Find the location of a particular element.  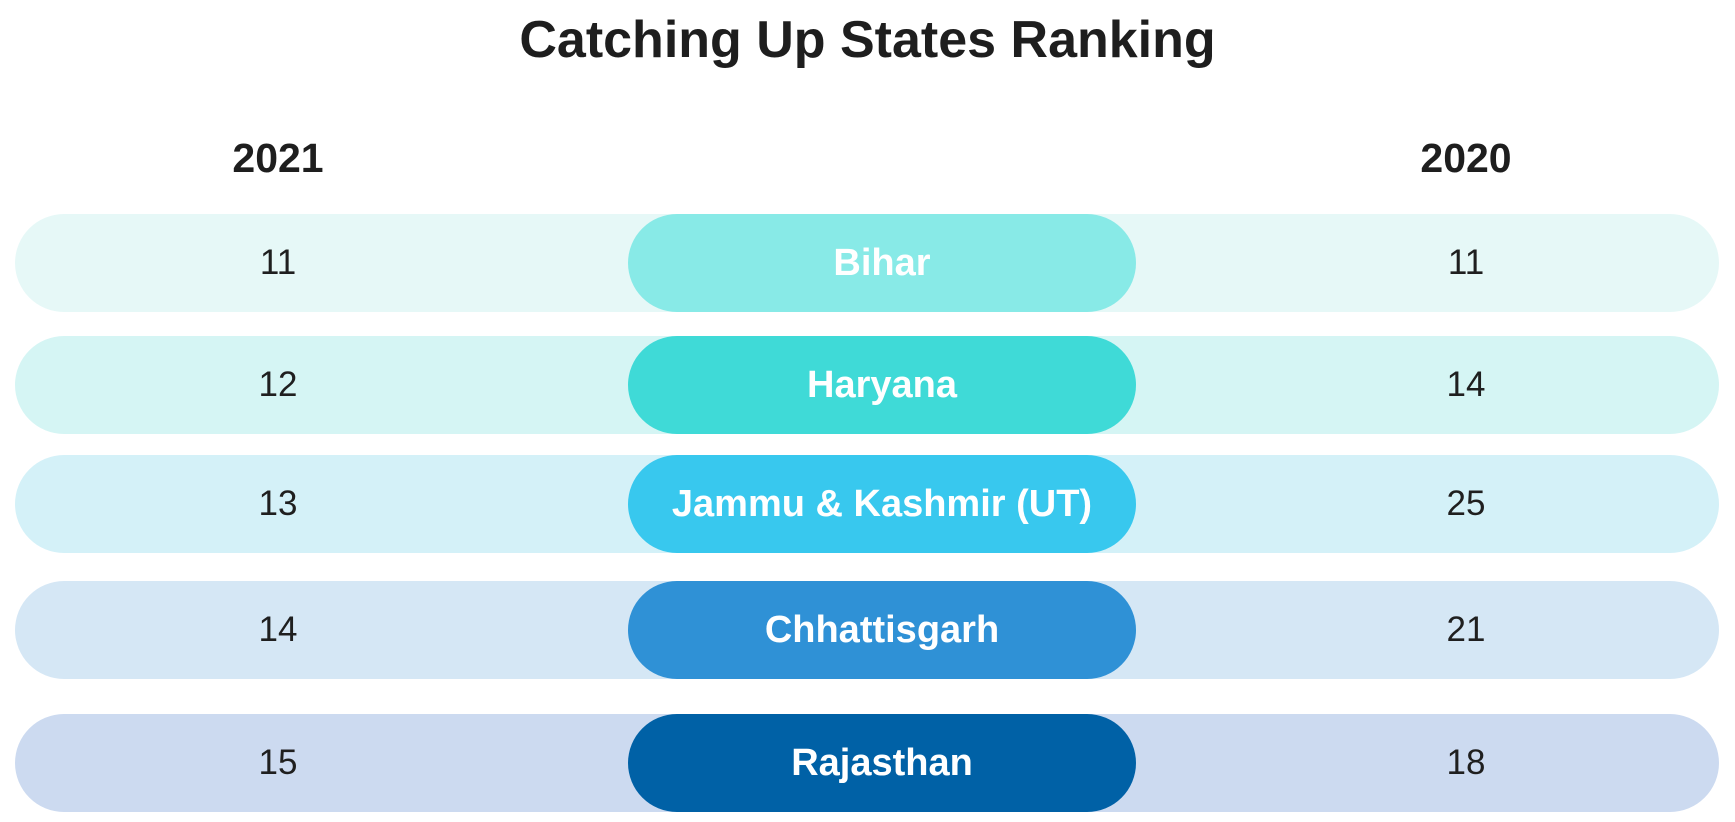

ranking-row: 12 Haryana 14 is located at coordinates (867, 385).